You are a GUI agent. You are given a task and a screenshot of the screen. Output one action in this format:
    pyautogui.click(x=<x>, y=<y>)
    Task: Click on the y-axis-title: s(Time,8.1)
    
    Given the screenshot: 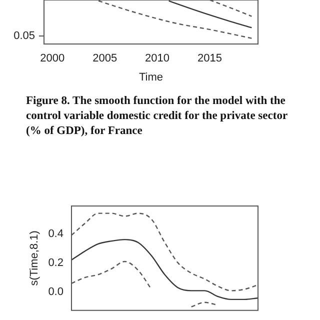 What is the action you would take?
    pyautogui.click(x=34, y=258)
    